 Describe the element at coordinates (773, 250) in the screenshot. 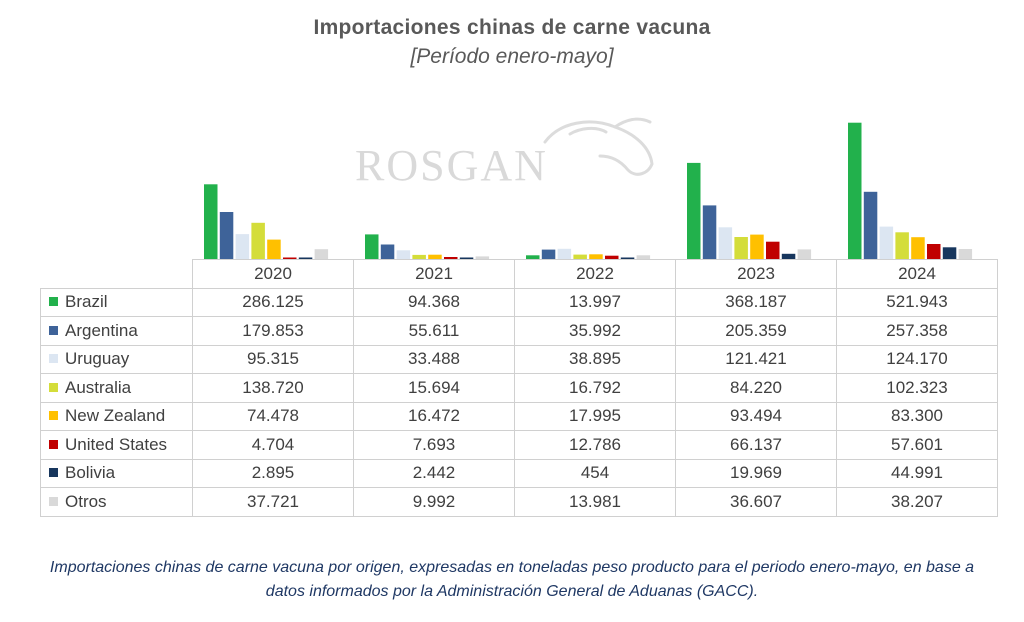

I see `bar-united-states-2023` at that location.